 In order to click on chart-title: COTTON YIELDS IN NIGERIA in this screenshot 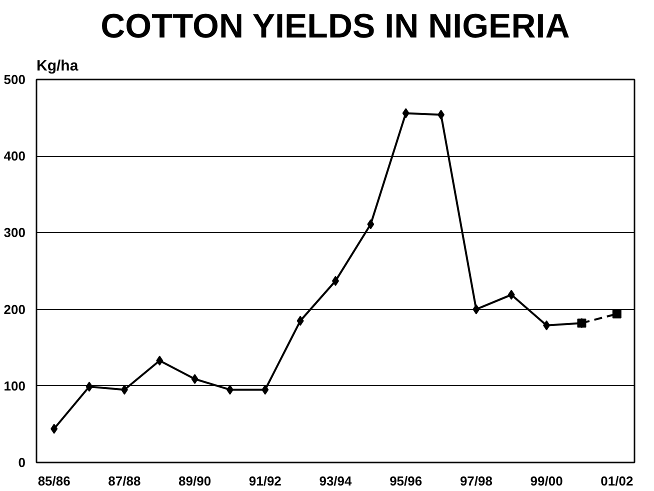, I will do `click(335, 27)`.